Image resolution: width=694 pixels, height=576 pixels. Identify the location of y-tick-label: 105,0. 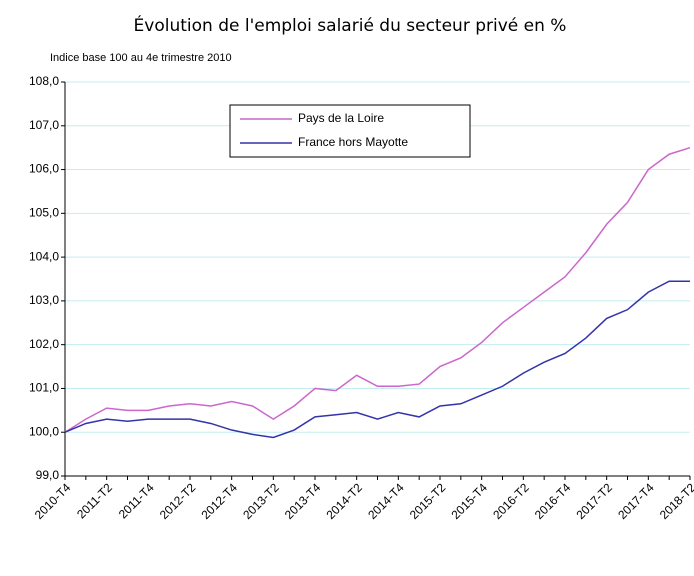
(44, 213).